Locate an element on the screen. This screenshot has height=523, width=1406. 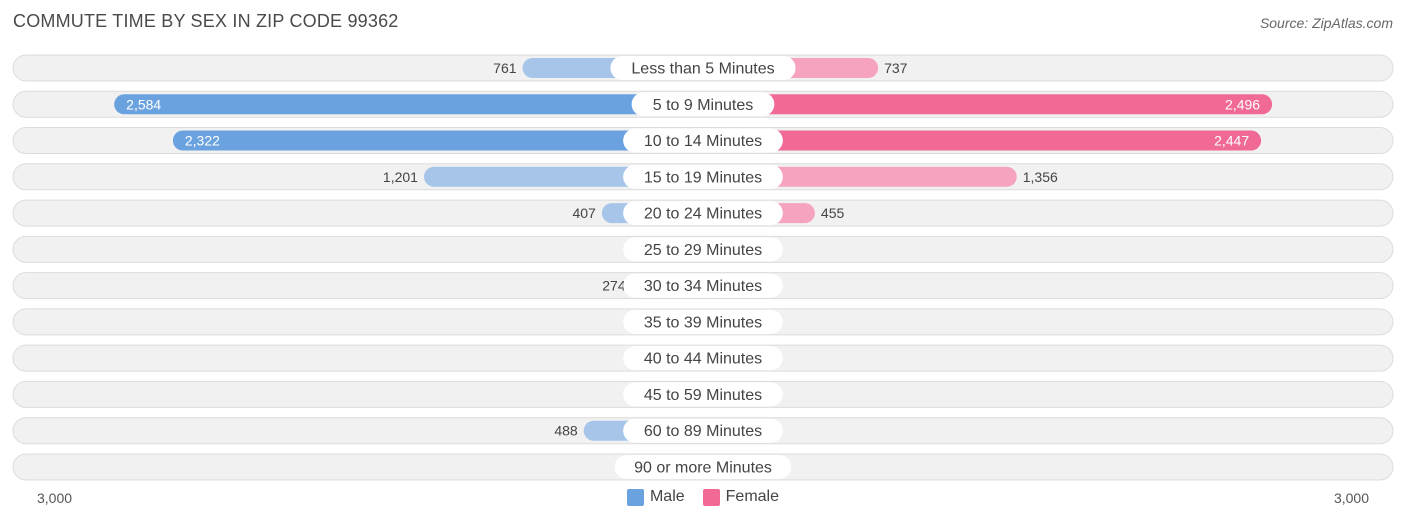
category-label: 40 to 44 Minutes is located at coordinates (703, 359).